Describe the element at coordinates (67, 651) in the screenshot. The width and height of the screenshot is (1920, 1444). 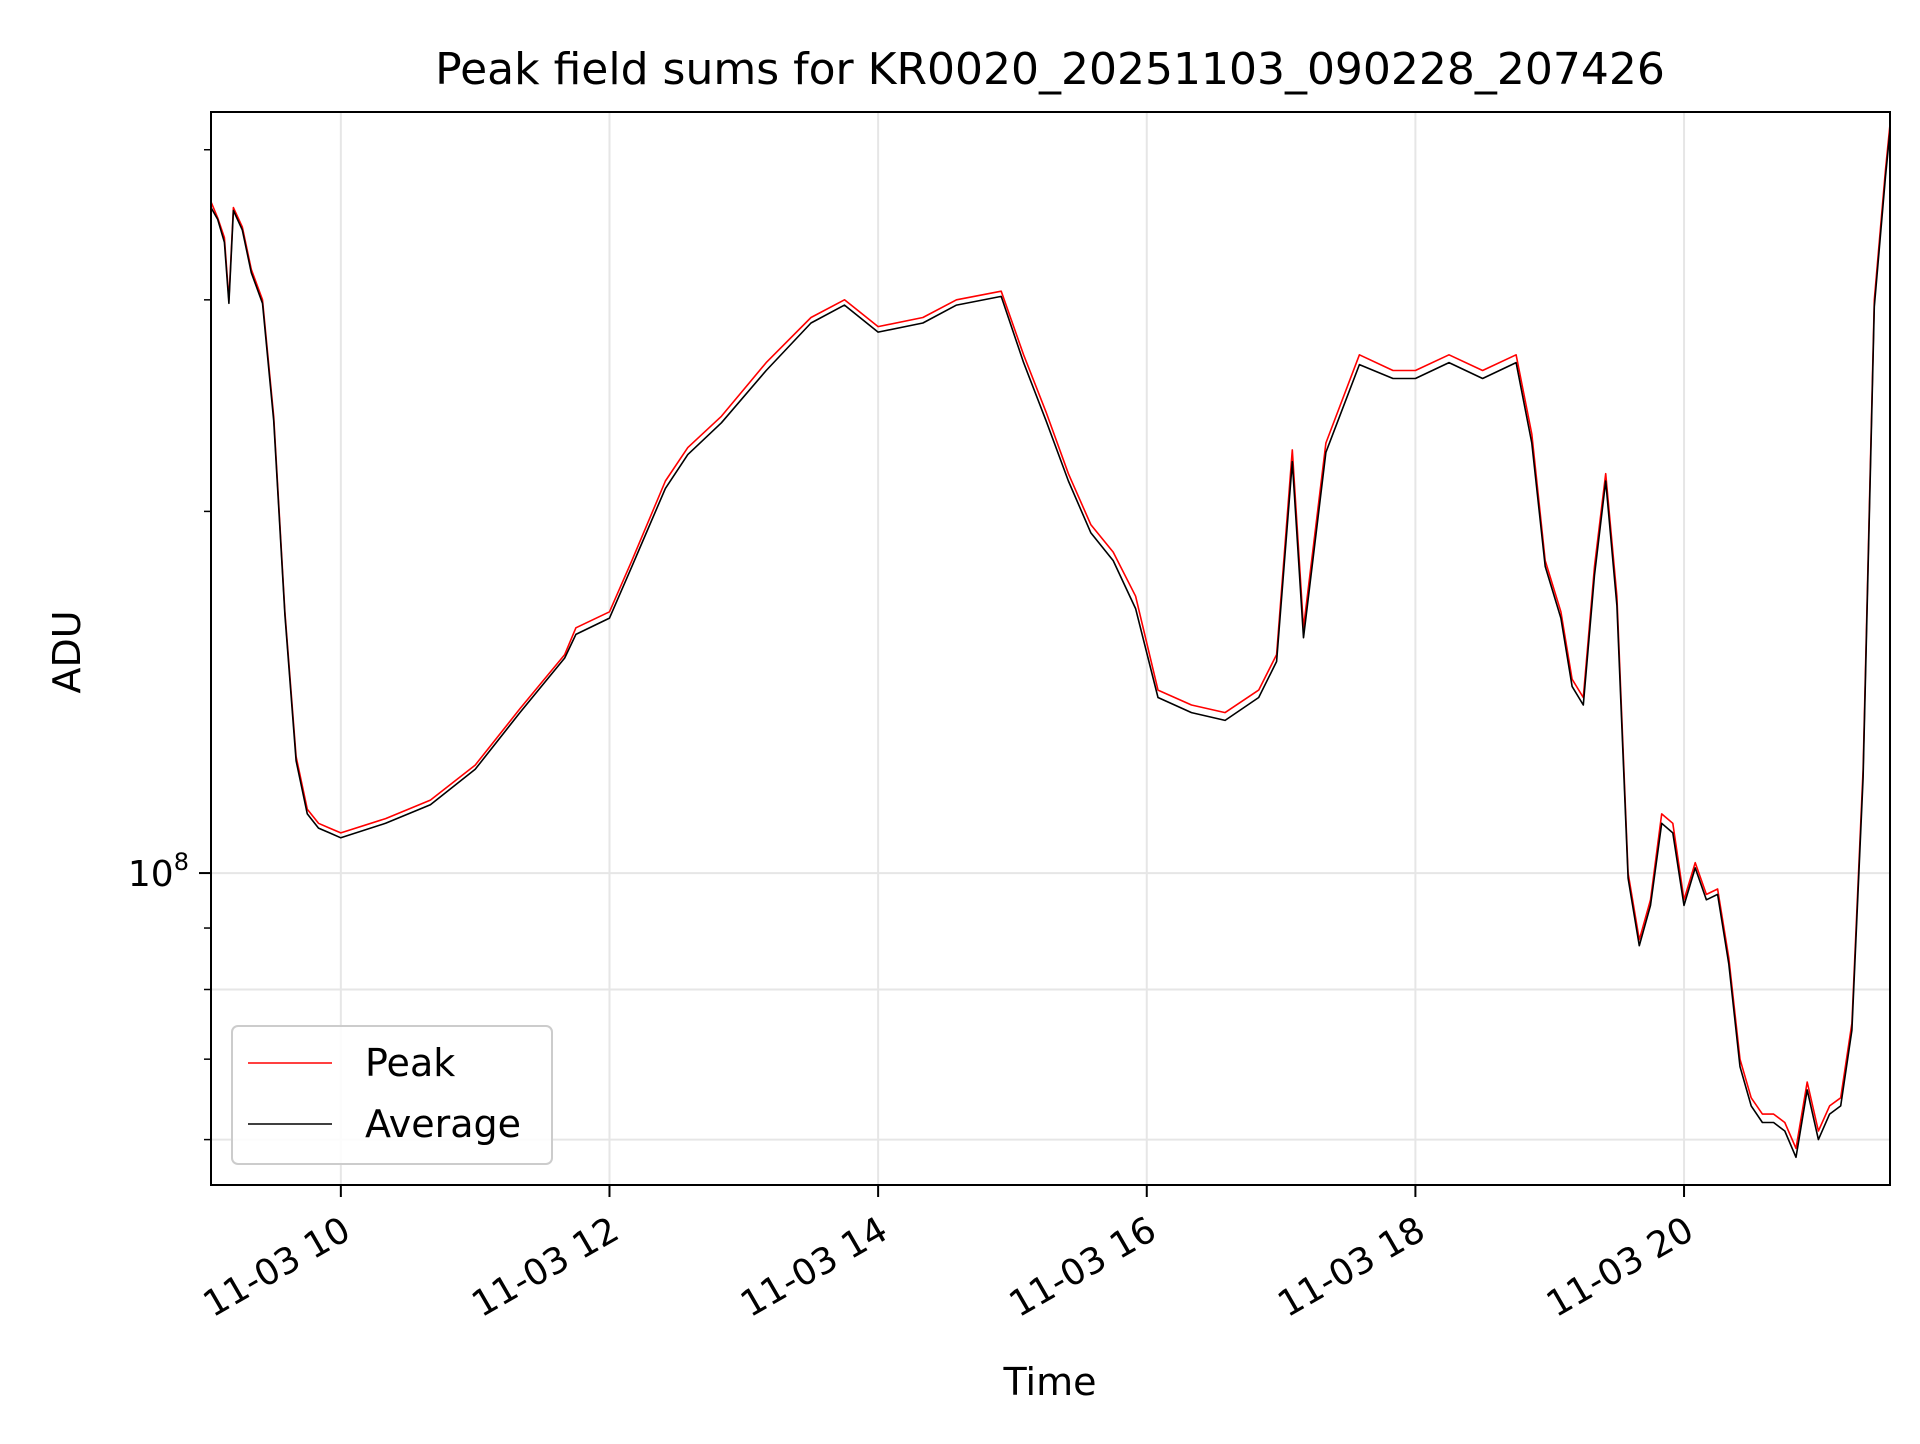
I see `y-axis-label: ADU` at that location.